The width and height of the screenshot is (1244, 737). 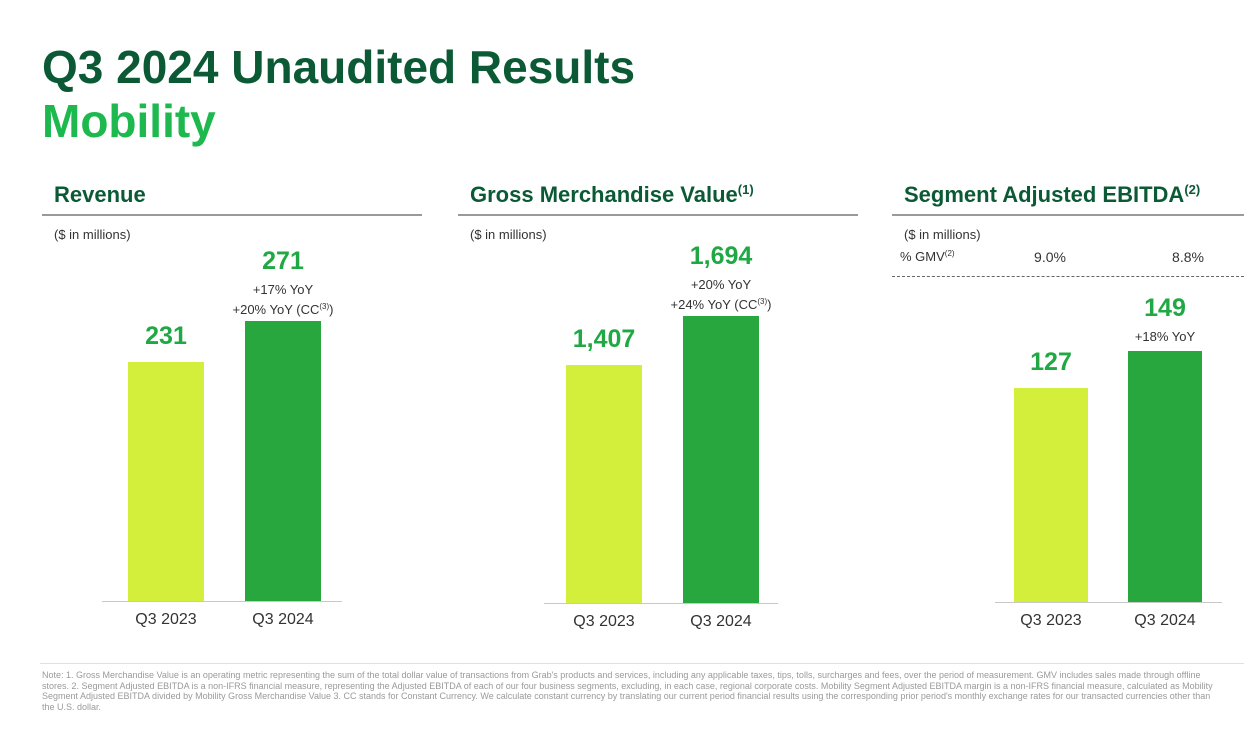 What do you see at coordinates (721, 284) in the screenshot?
I see `growth-annotation: +20% YoY` at bounding box center [721, 284].